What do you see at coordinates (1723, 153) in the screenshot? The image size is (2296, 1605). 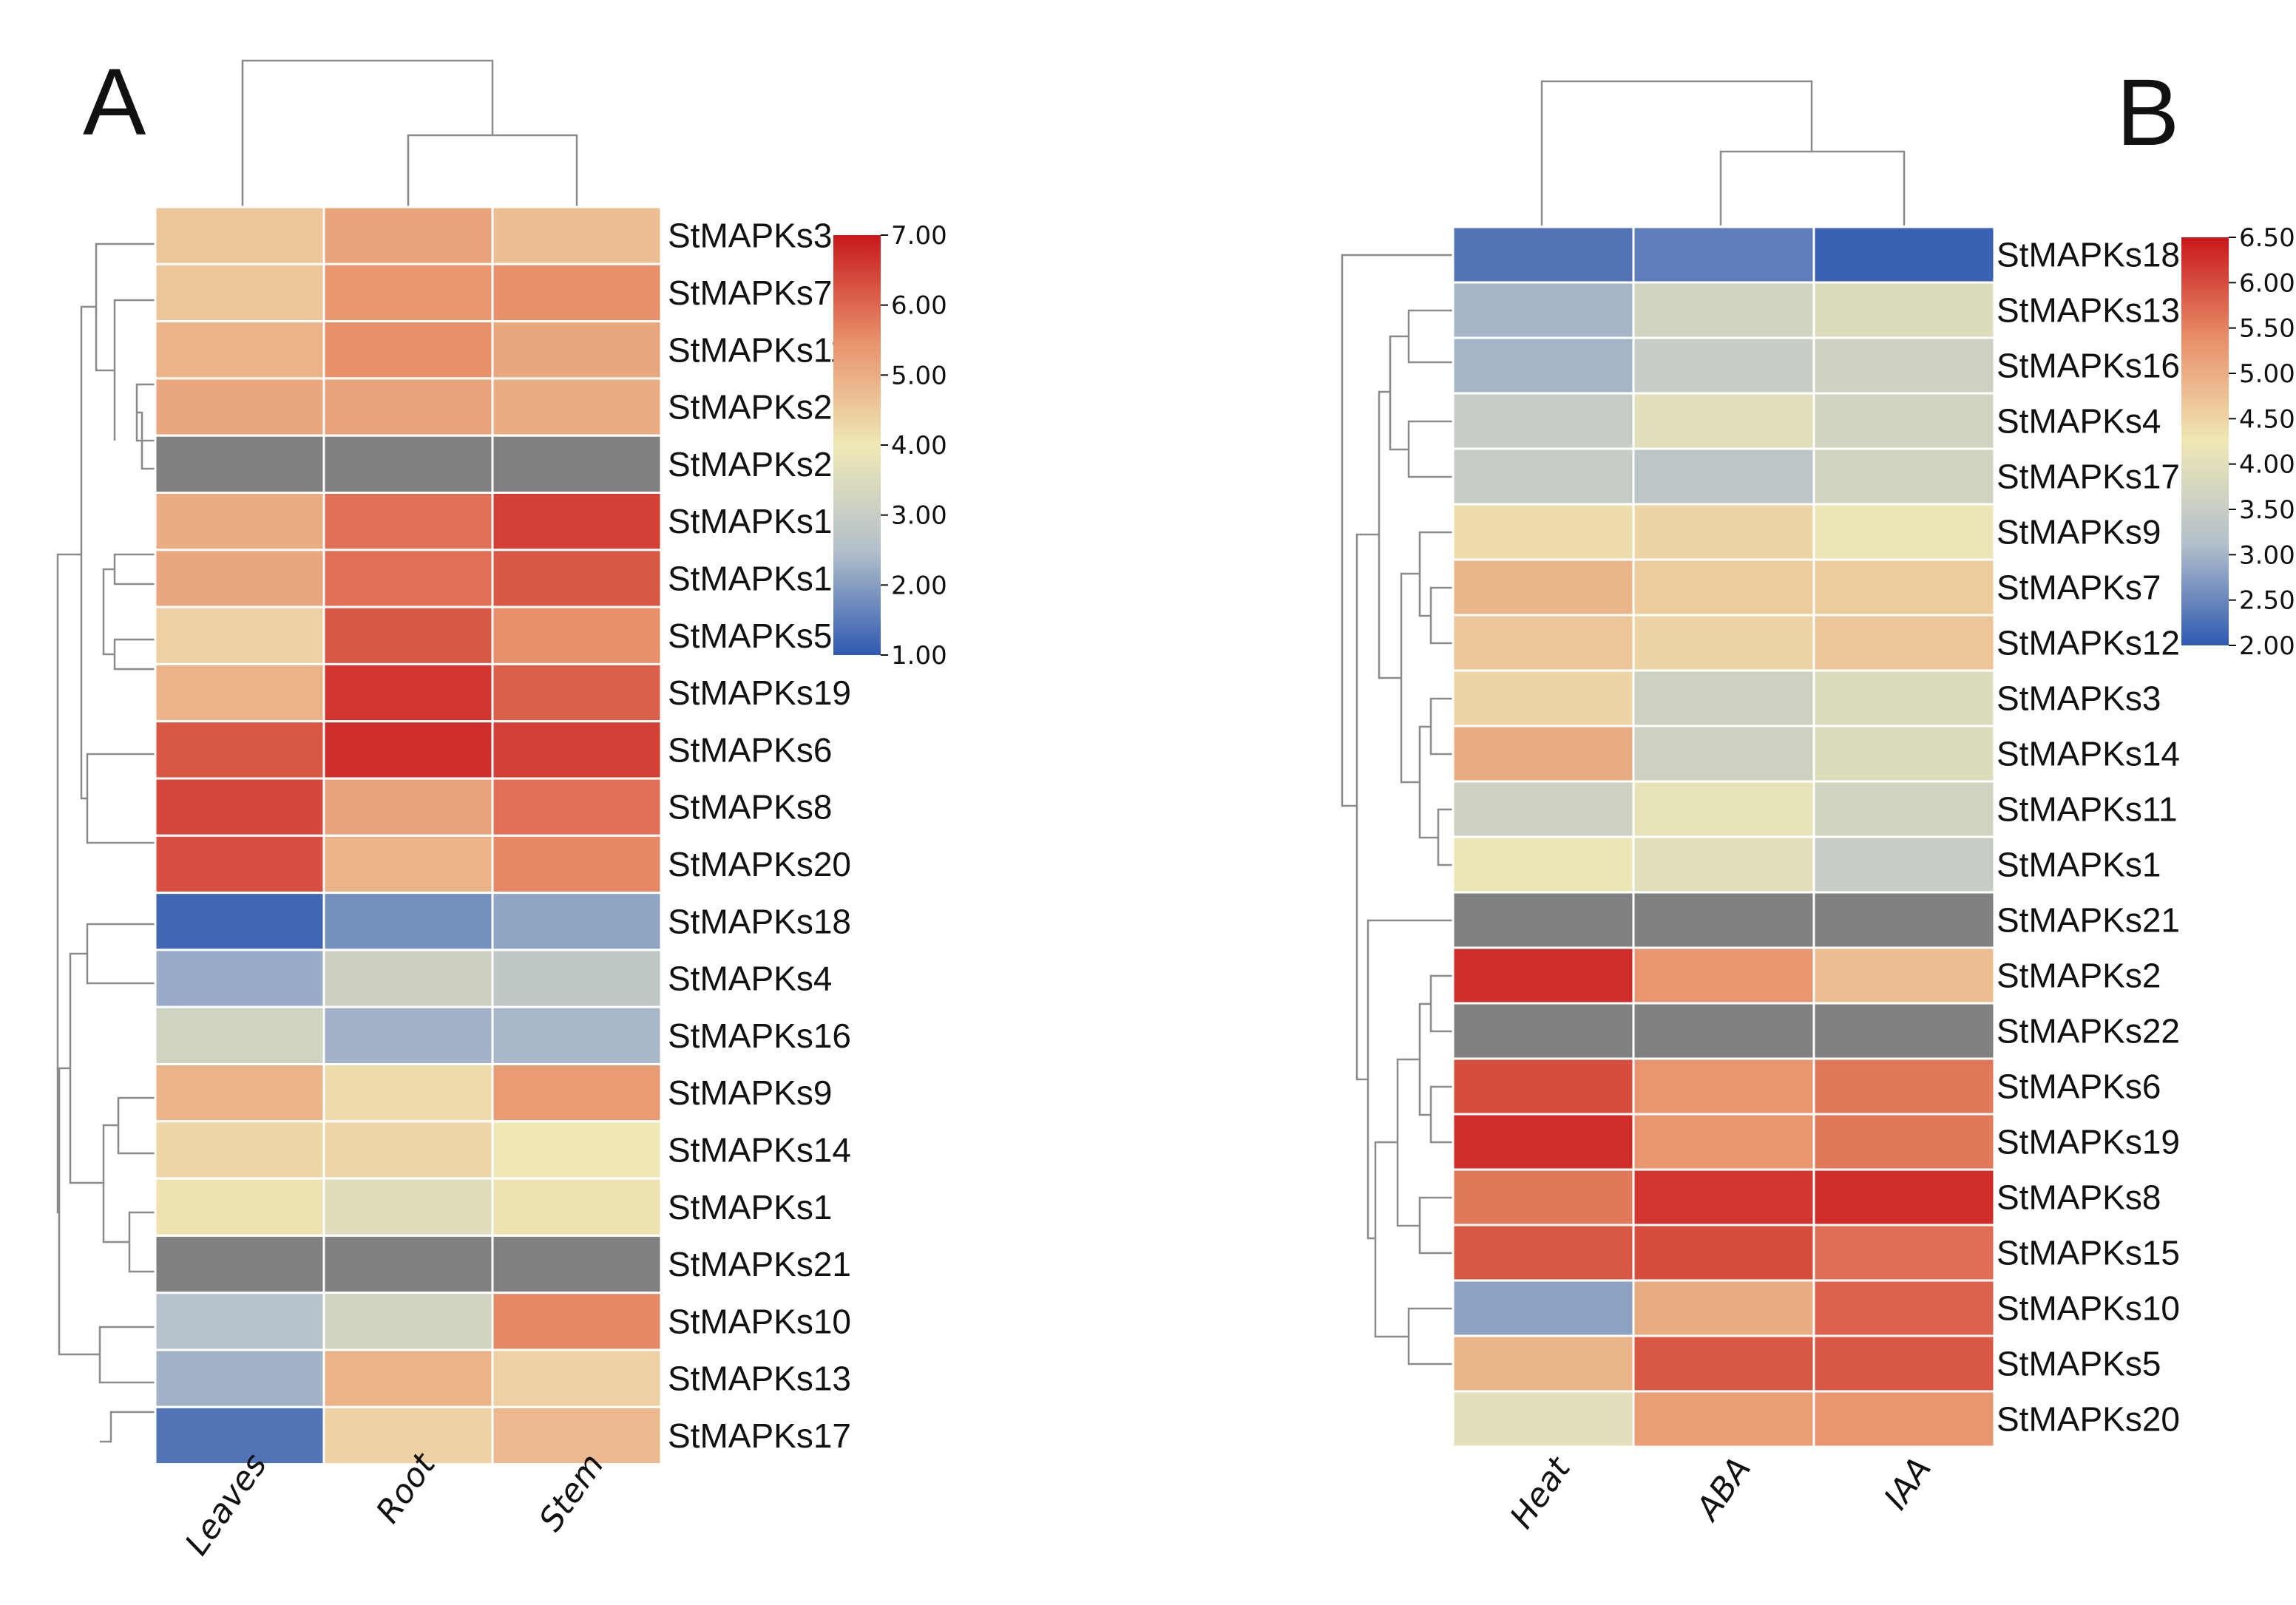 I see `panel-b-column-dendrogram` at bounding box center [1723, 153].